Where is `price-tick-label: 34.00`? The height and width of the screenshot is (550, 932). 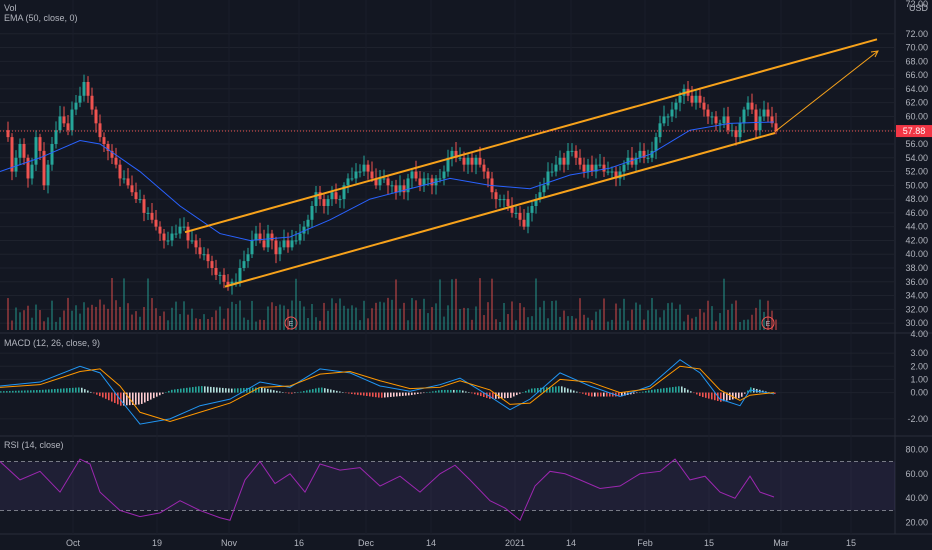 price-tick-label: 34.00 is located at coordinates (916, 296).